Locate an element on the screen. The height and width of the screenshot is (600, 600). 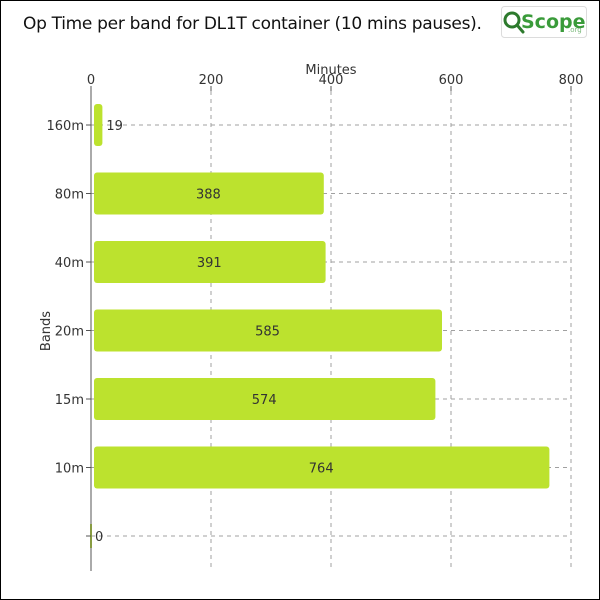
bar-value-label: 391 is located at coordinates (209, 263).